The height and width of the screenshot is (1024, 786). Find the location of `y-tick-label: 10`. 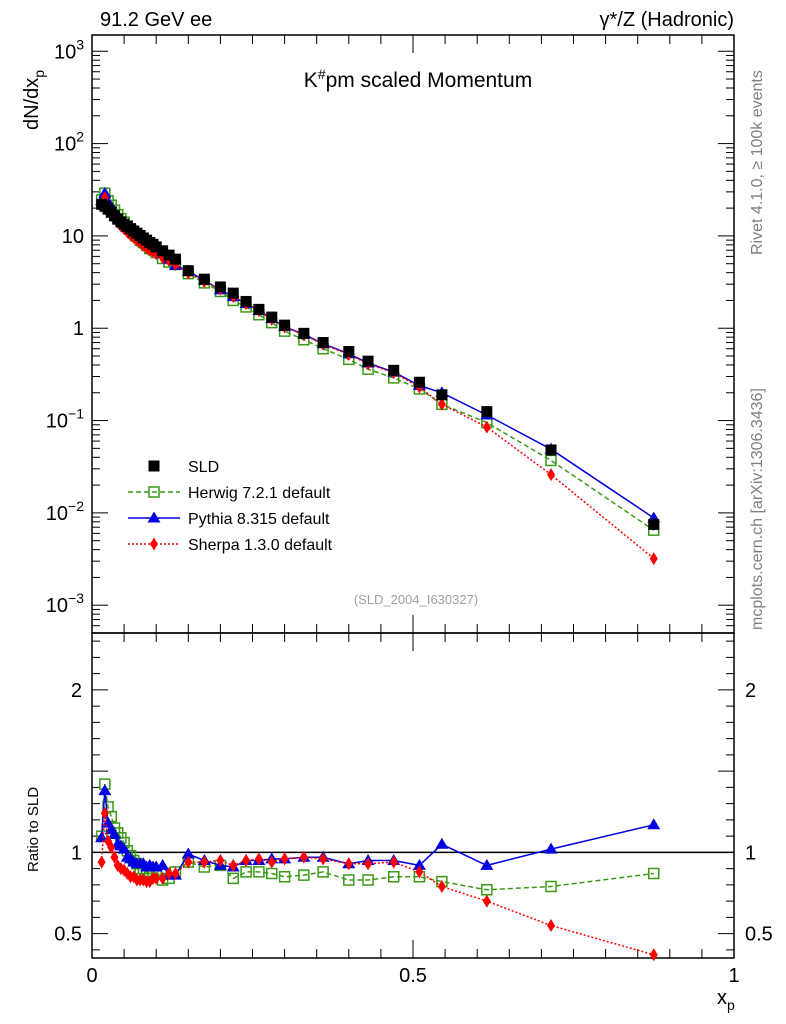

y-tick-label: 10 is located at coordinates (73, 237).